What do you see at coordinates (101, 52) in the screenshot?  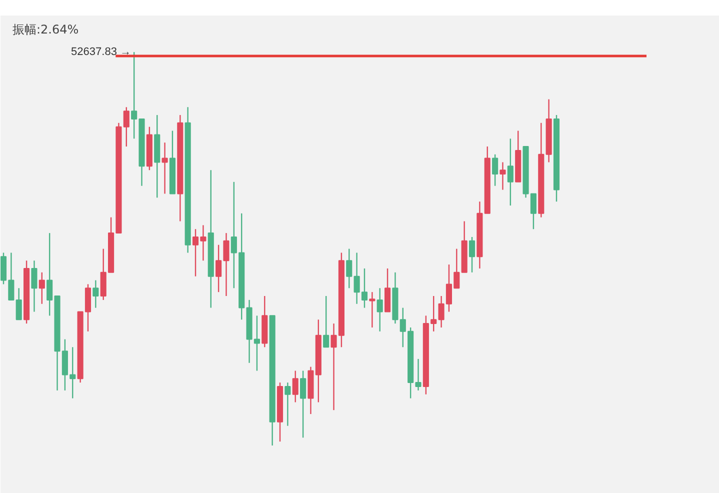 I see `annotation: 52637.83 →` at bounding box center [101, 52].